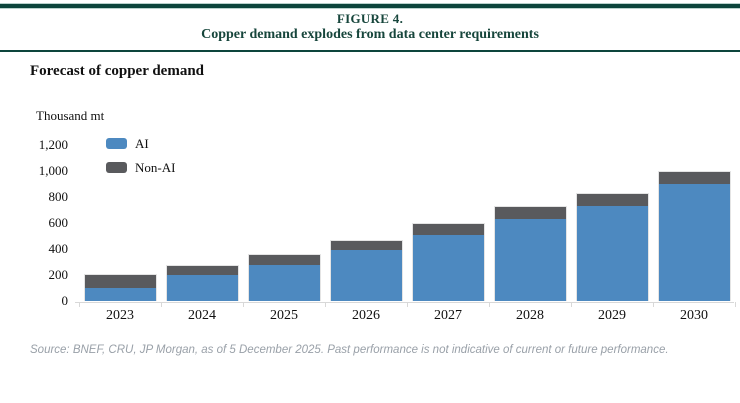  Describe the element at coordinates (694, 177) in the screenshot. I see `bar-segment-non-ai-2030` at that location.